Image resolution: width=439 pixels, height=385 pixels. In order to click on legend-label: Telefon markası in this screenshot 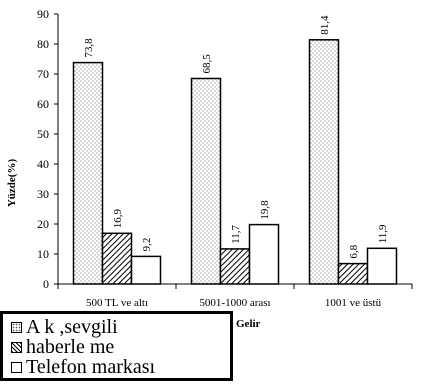, I will do `click(91, 367)`.